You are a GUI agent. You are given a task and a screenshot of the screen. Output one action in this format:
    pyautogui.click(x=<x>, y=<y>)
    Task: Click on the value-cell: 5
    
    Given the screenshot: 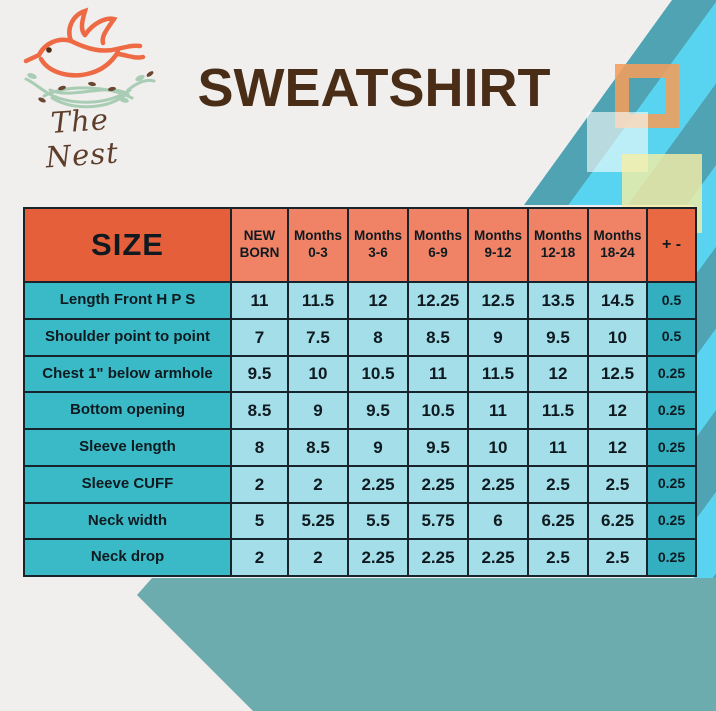 What is the action you would take?
    pyautogui.click(x=259, y=521)
    